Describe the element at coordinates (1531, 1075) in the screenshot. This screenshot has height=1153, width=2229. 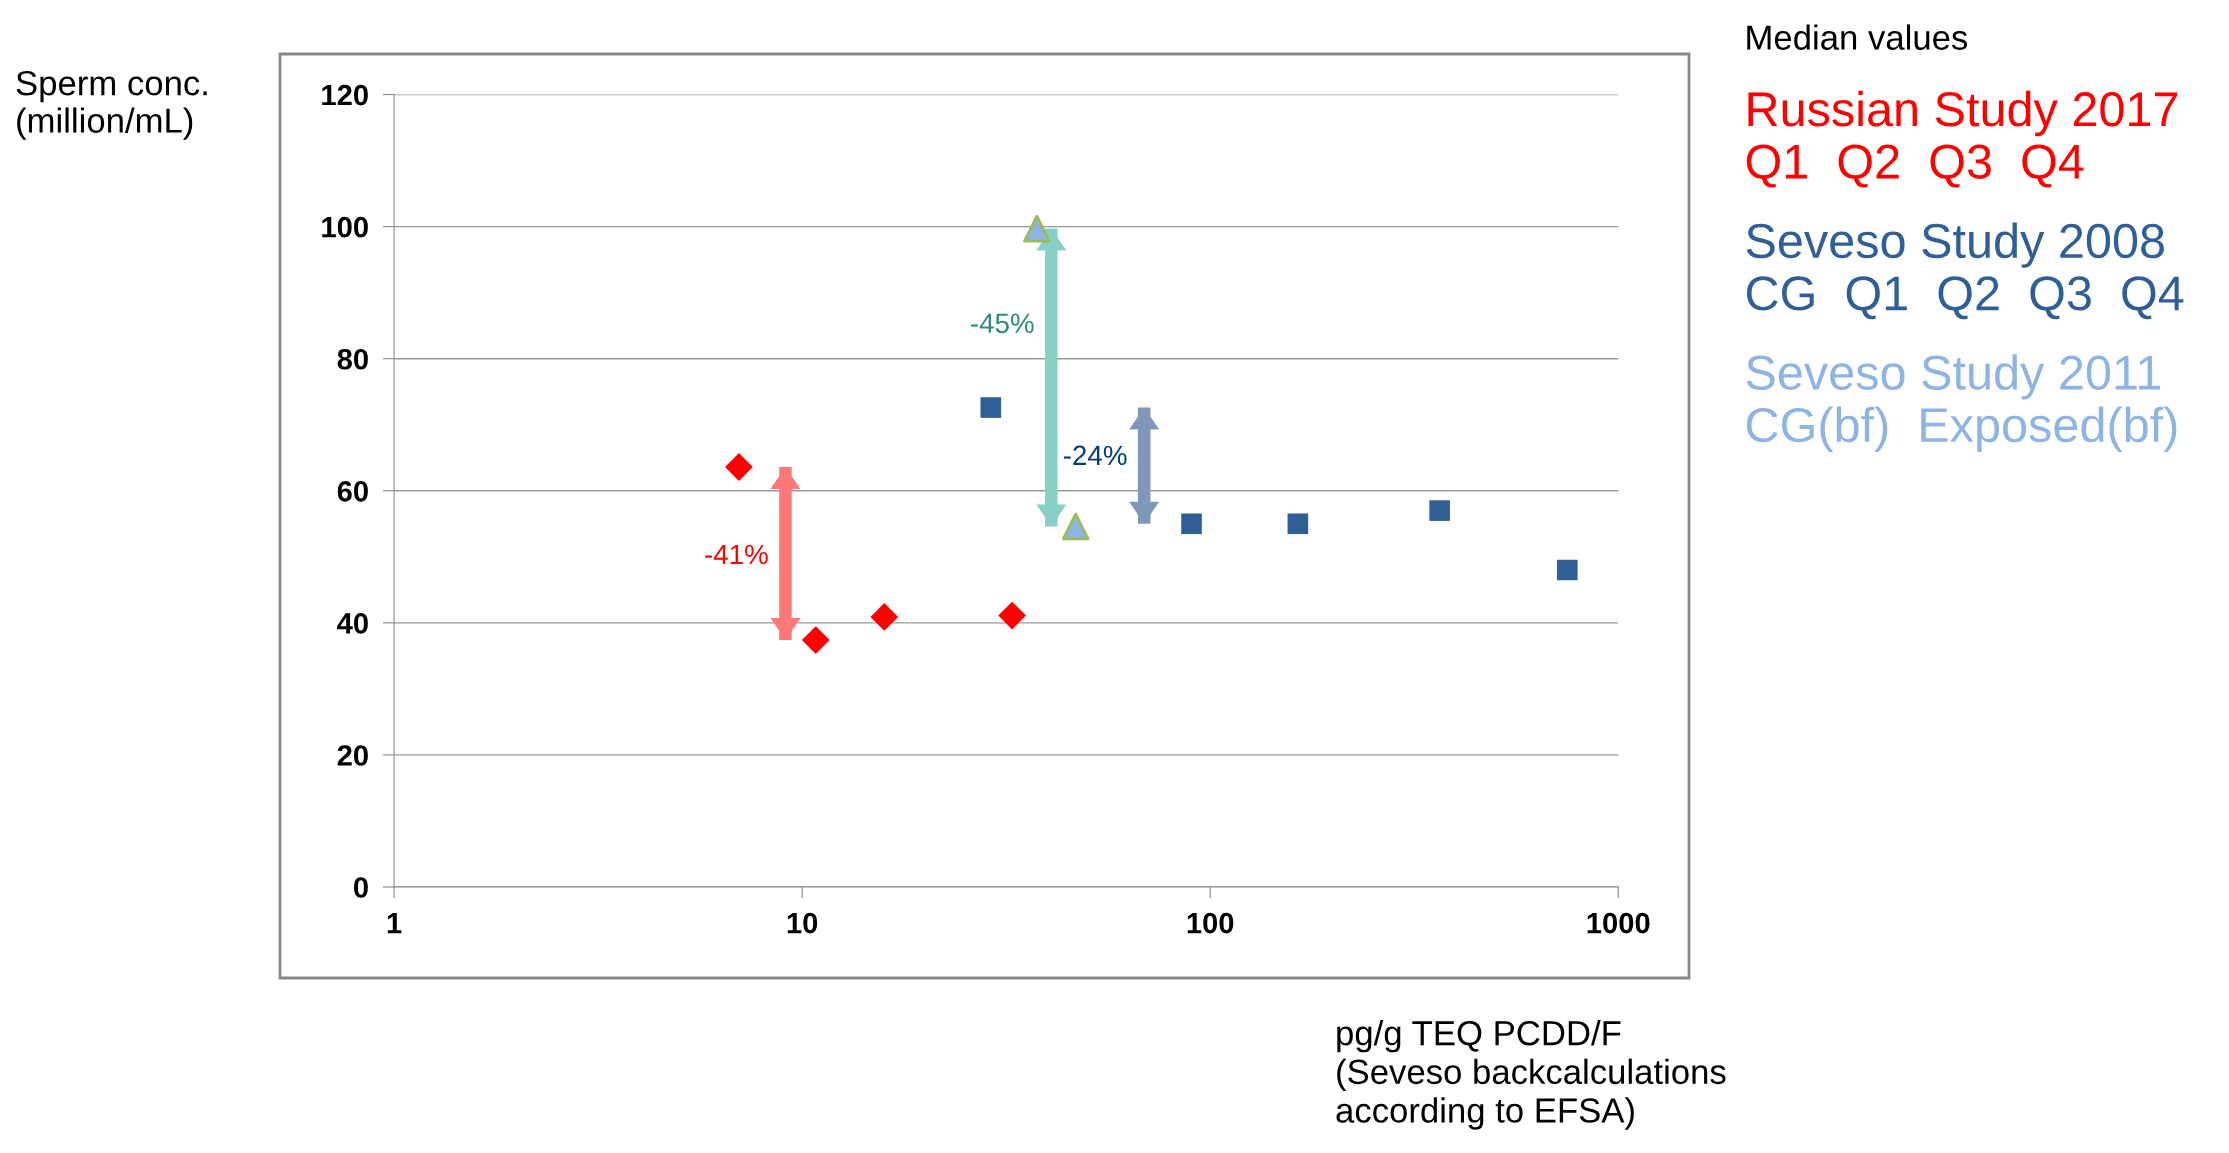
I see `x-axis-title: pg/g TEQ PCDD/F (Seveso backcalculations according to EFSA)` at that location.